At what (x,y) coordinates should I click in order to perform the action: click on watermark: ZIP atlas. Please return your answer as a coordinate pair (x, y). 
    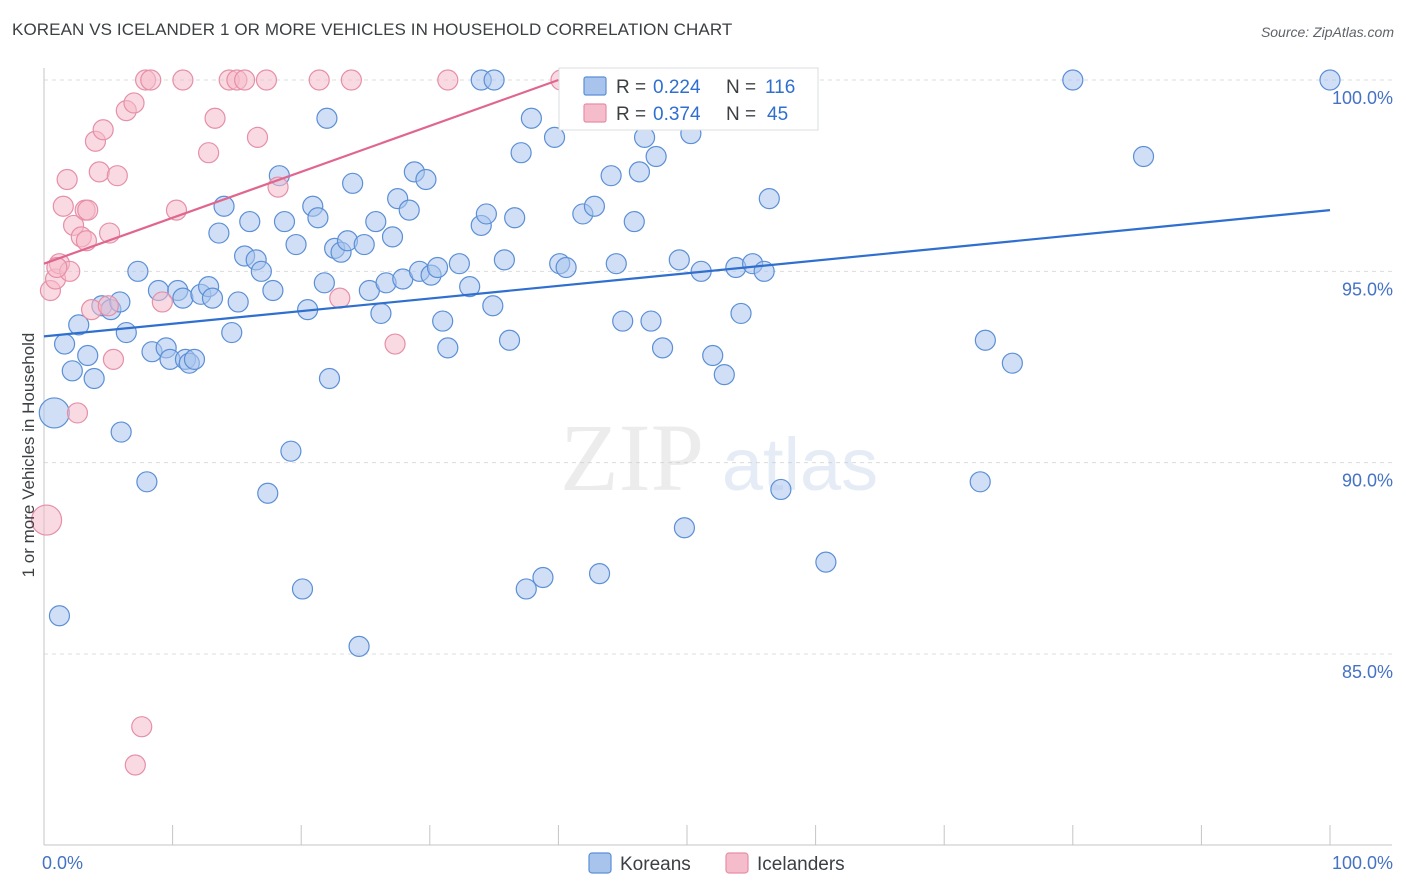
    Looking at the image, I should click on (719, 457).